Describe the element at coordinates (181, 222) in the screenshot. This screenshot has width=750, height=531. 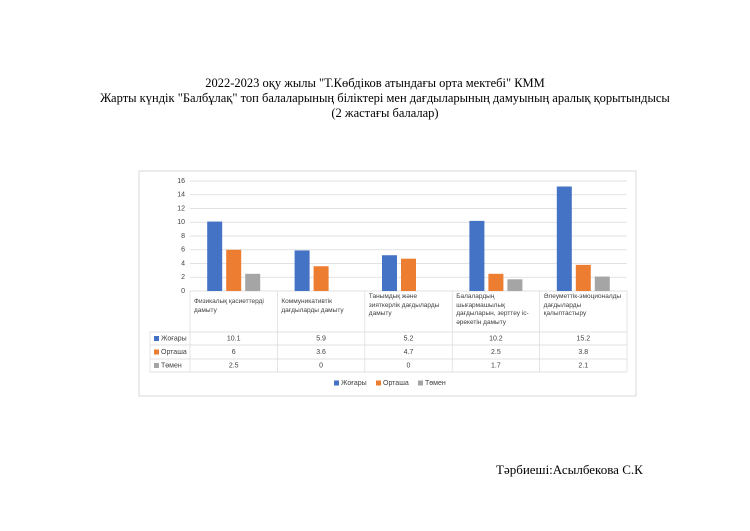
I see `y-tick-label: 10` at that location.